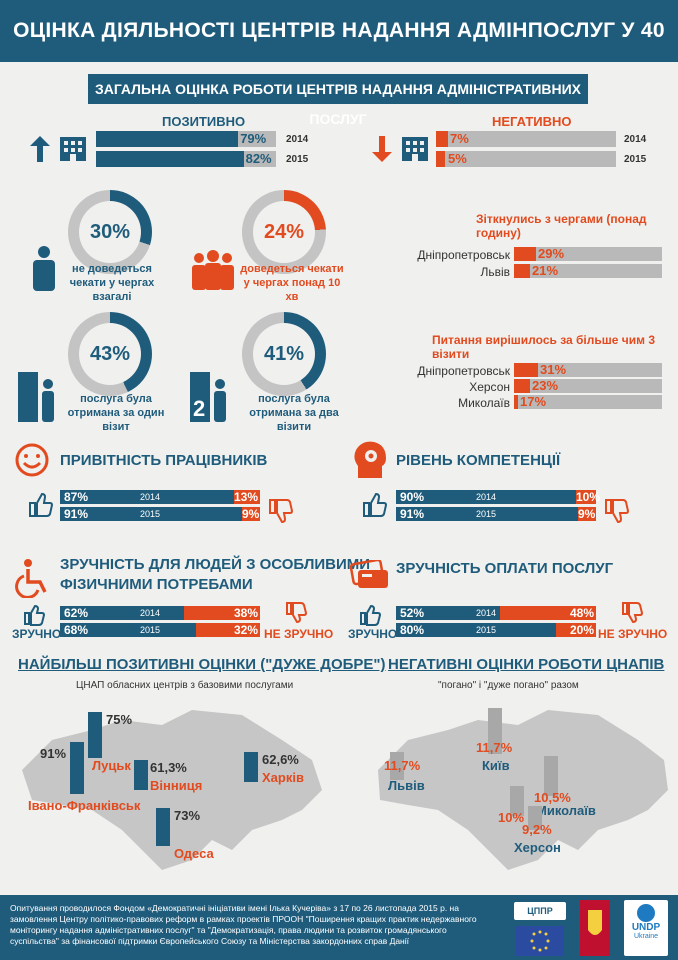 The image size is (678, 960). Describe the element at coordinates (187, 815) in the screenshot. I see `map-value: 73%` at that location.